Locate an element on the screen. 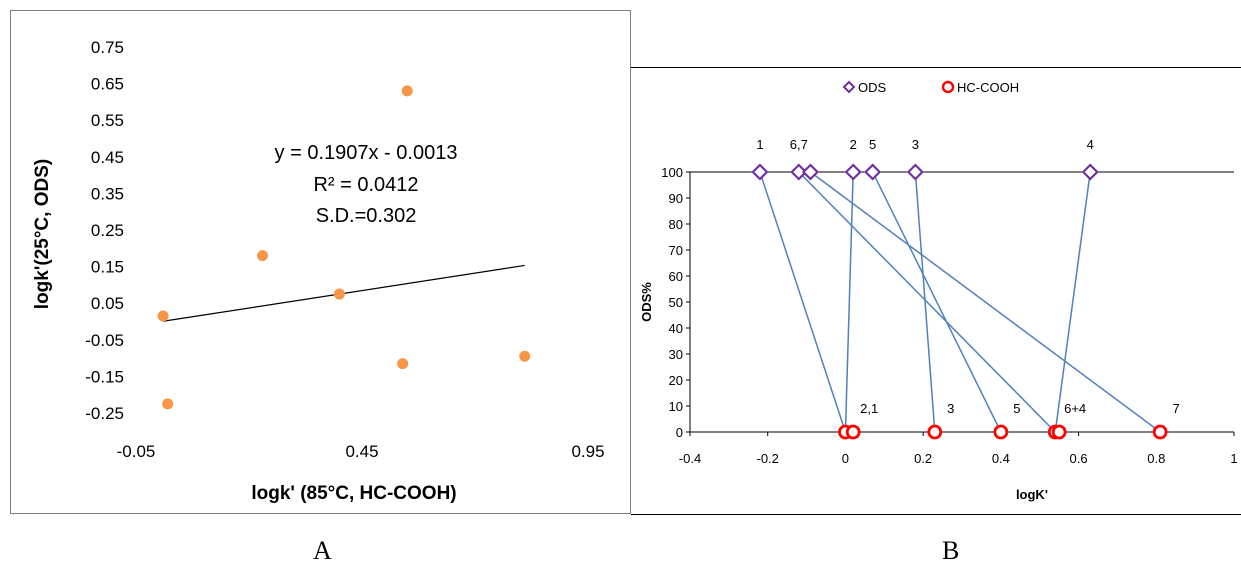  y-tick-label: 90 is located at coordinates (676, 198).